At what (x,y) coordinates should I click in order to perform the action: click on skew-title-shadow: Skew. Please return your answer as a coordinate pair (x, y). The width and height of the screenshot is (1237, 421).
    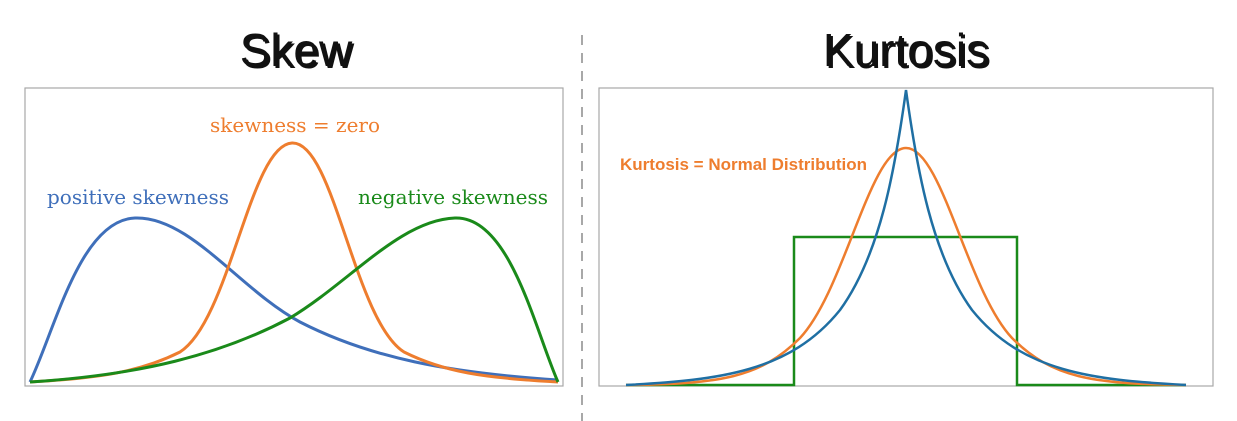
    Looking at the image, I should click on (298, 52).